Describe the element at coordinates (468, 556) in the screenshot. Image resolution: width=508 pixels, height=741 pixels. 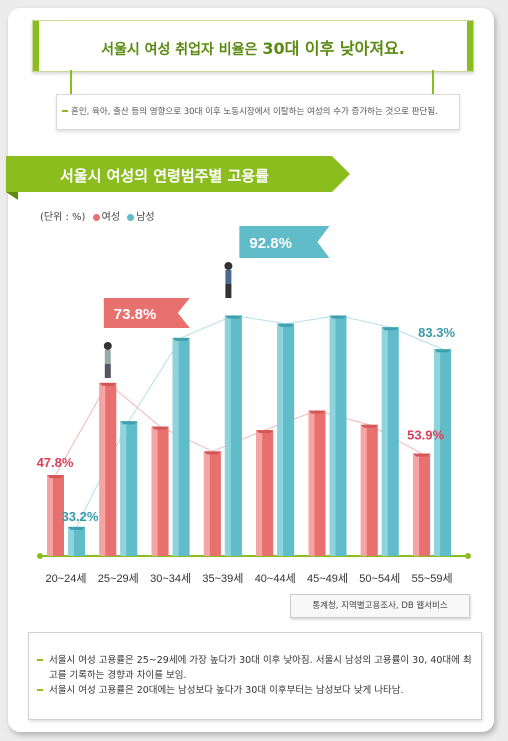
I see `x-axis-dot-right` at that location.